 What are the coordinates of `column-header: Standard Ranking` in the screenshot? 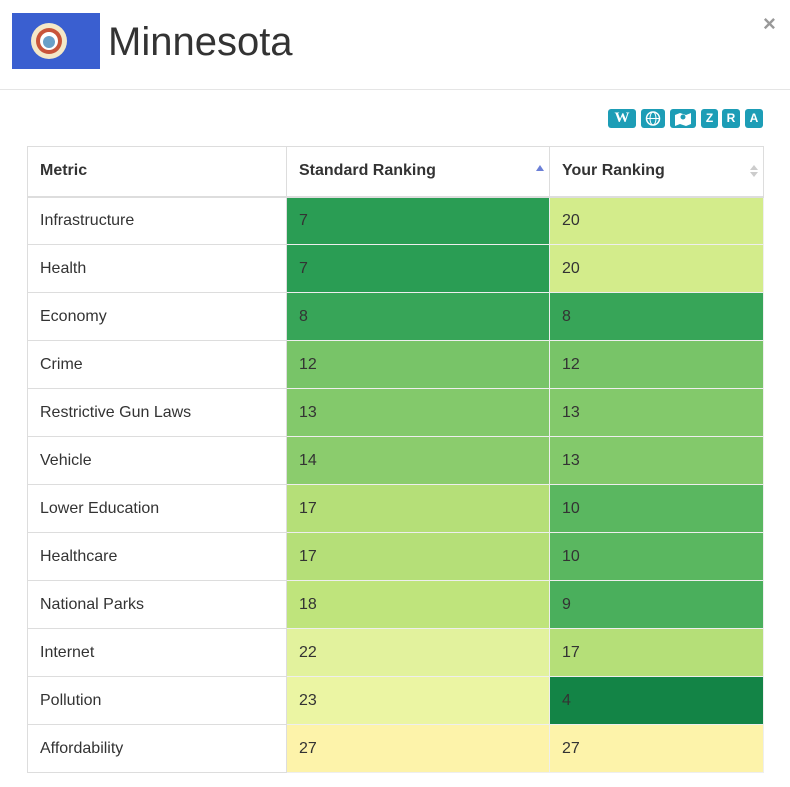 It's located at (418, 172).